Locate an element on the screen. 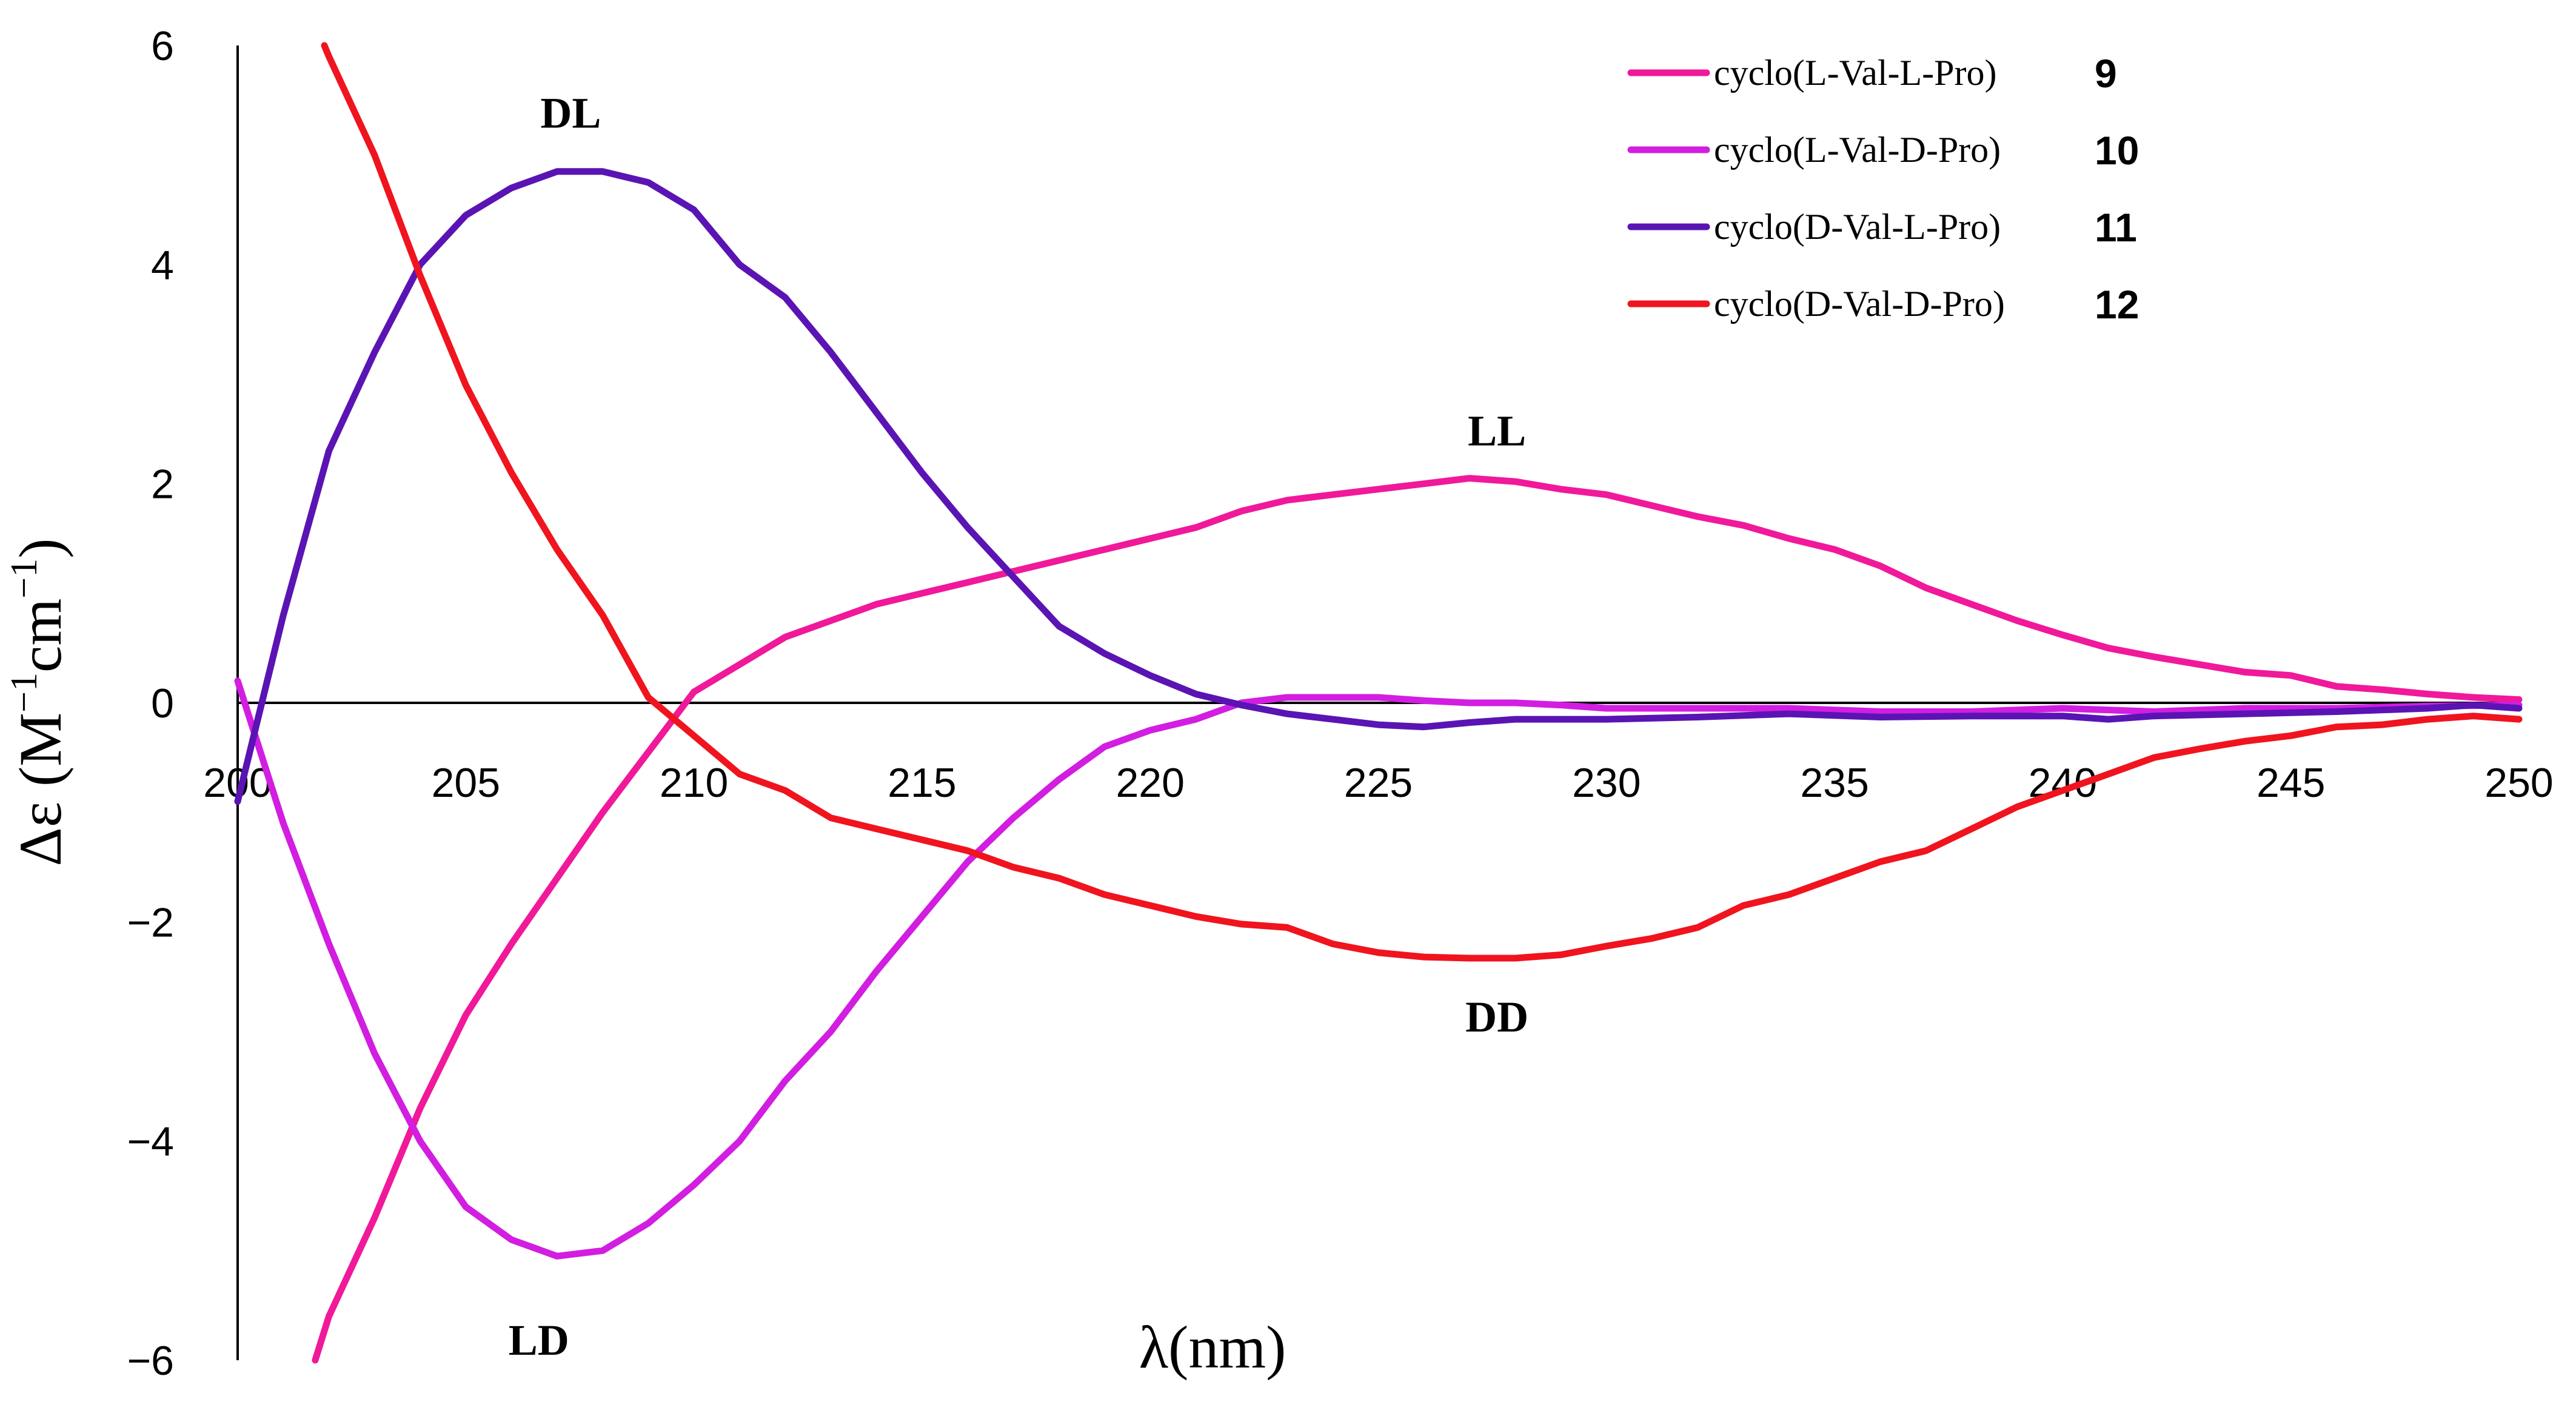  y-axis-label: Δε (M−1cm−1) is located at coordinates (39, 703).